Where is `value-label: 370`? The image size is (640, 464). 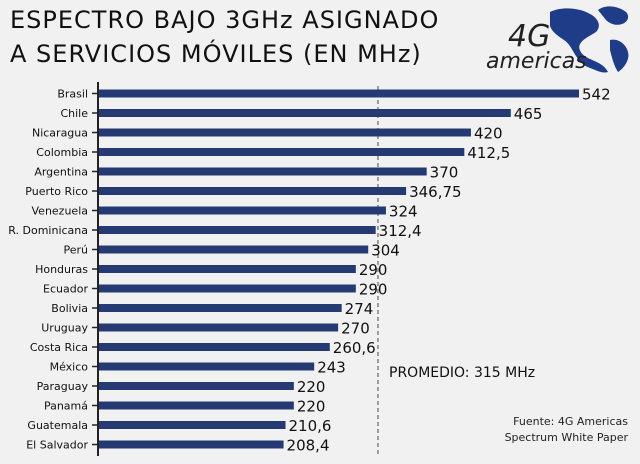
value-label: 370 is located at coordinates (444, 173).